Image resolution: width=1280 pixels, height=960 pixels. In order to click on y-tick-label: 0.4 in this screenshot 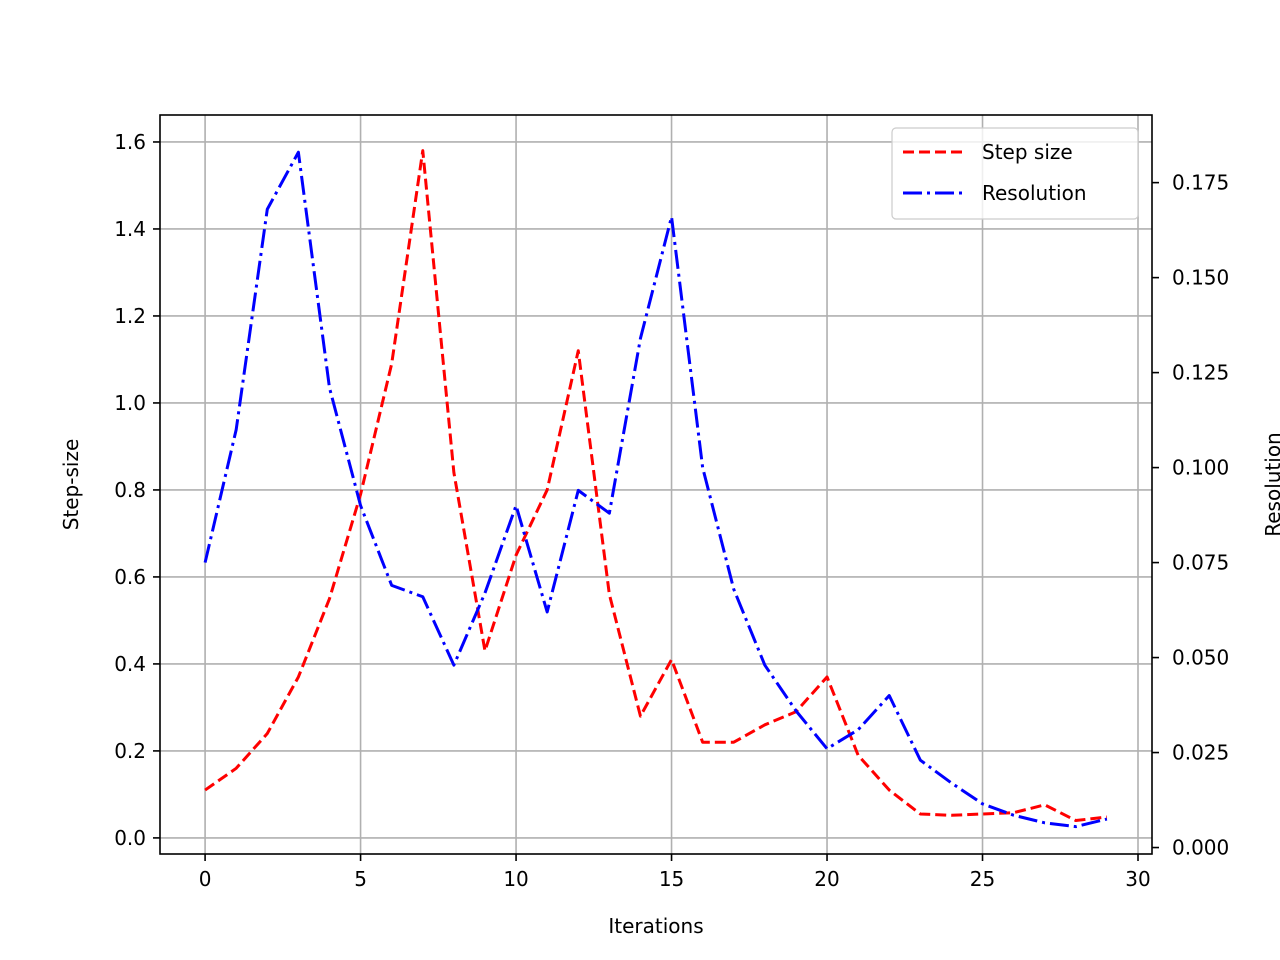, I will do `click(130, 664)`.